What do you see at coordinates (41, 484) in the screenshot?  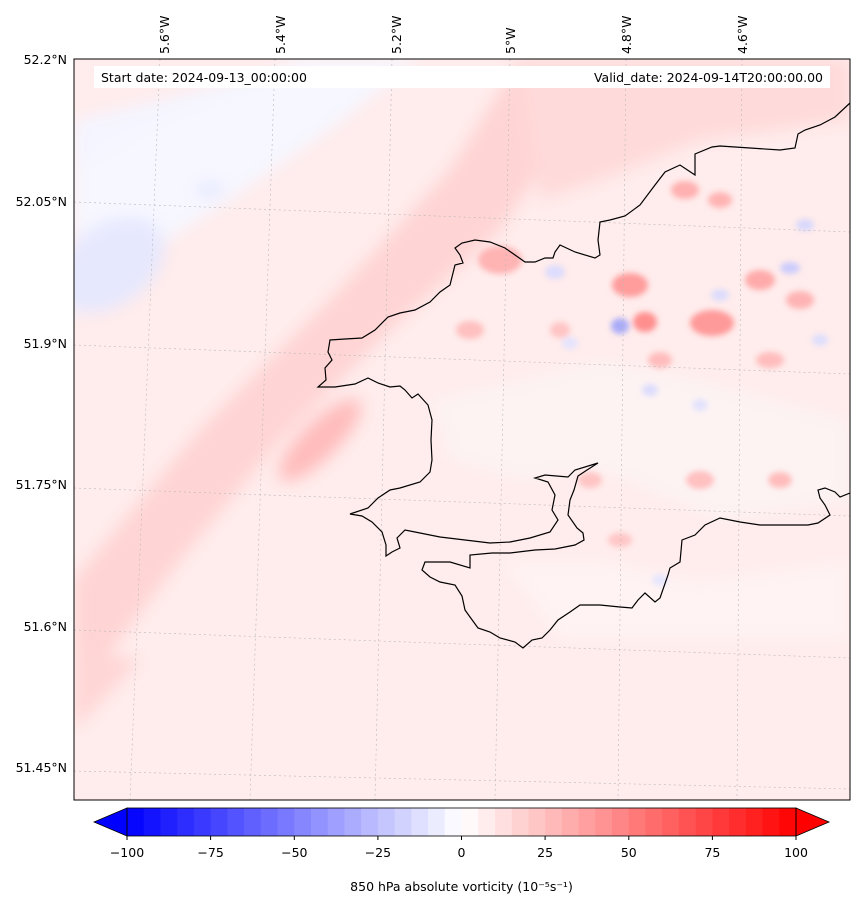 I see `lat-label-51-75: 51.75°N` at bounding box center [41, 484].